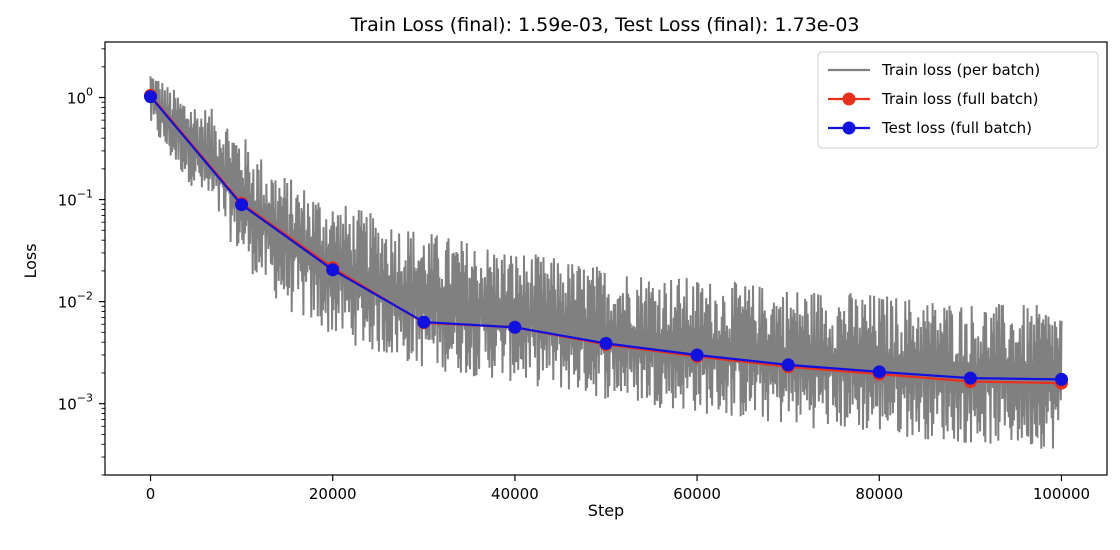 The width and height of the screenshot is (1120, 550). Describe the element at coordinates (75, 301) in the screenshot. I see `y-tick-label: 10⁻²` at that location.